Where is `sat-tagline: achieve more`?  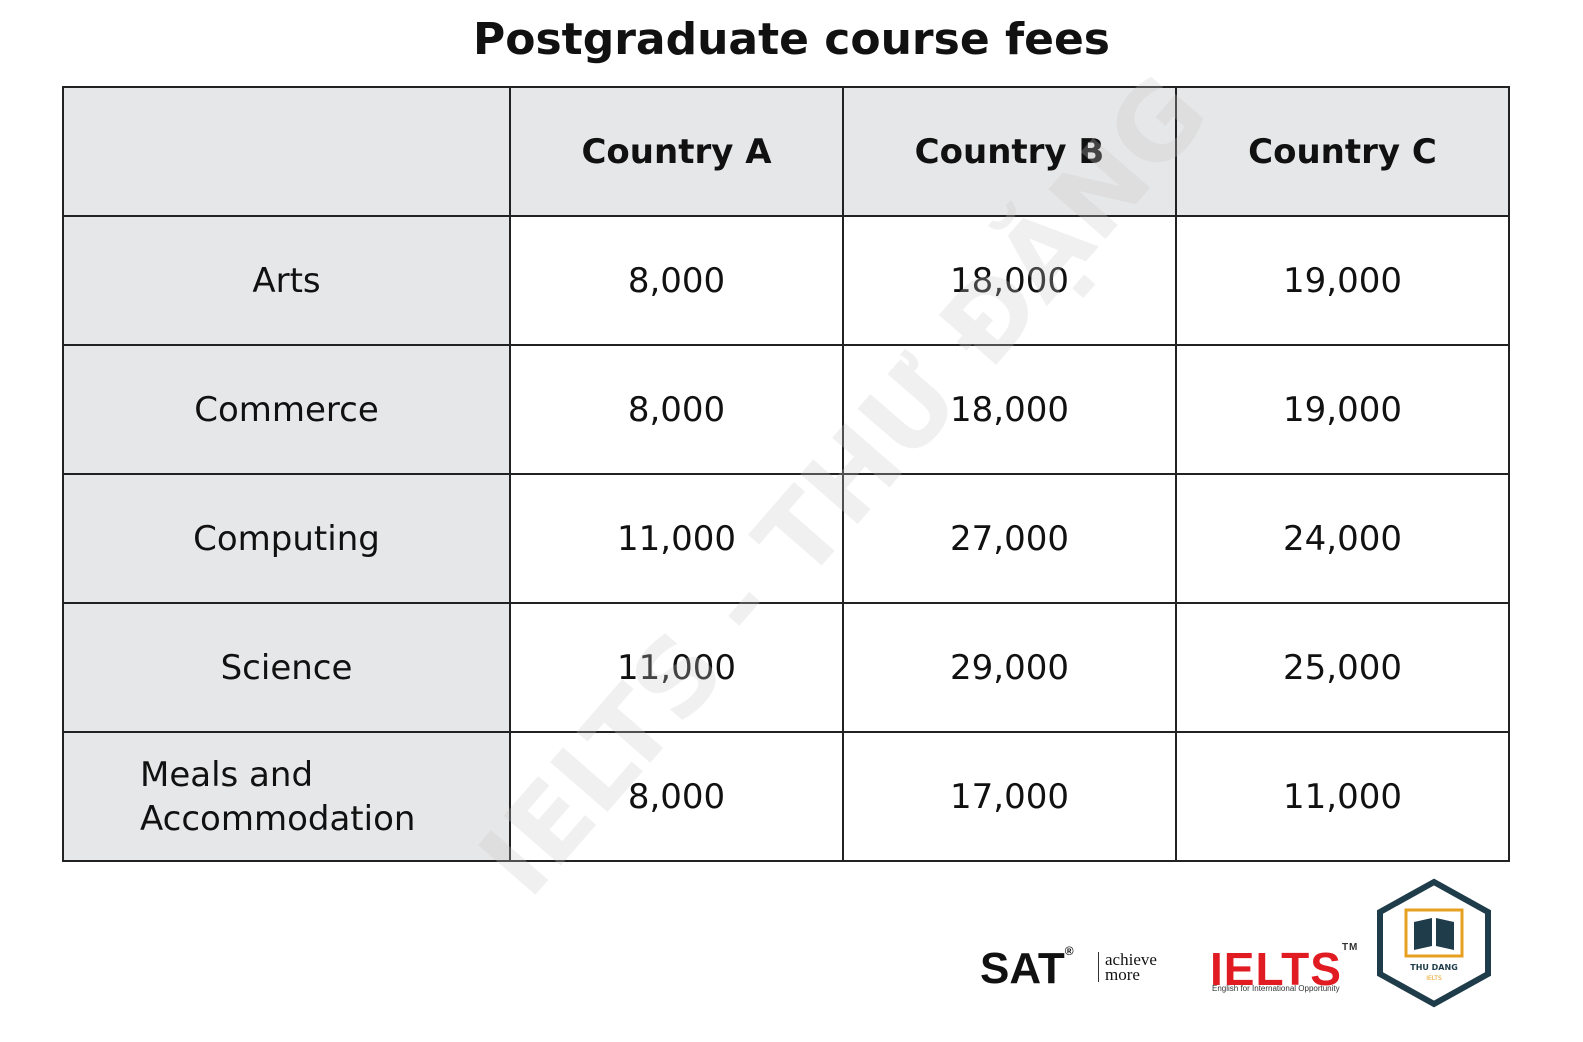 sat-tagline: achieve more is located at coordinates (1141, 967).